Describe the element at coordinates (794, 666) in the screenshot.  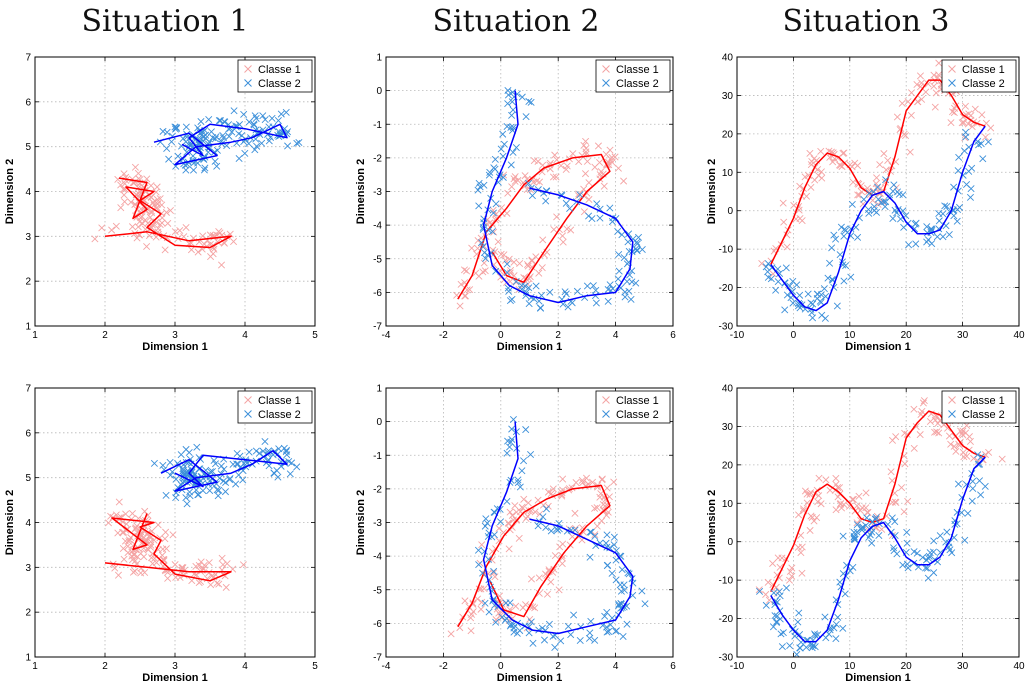
I see `x-tick-label: 0` at that location.